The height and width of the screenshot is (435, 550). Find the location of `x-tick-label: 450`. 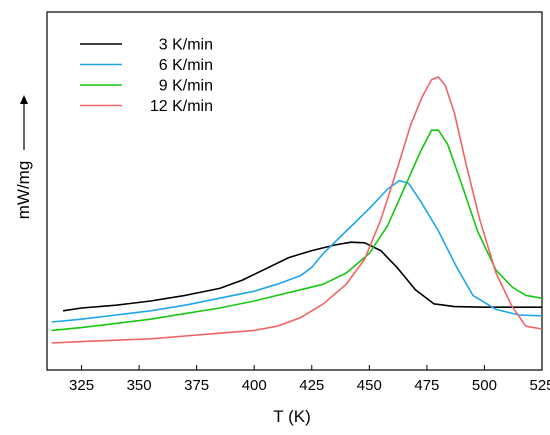

x-tick-label: 450 is located at coordinates (369, 385).